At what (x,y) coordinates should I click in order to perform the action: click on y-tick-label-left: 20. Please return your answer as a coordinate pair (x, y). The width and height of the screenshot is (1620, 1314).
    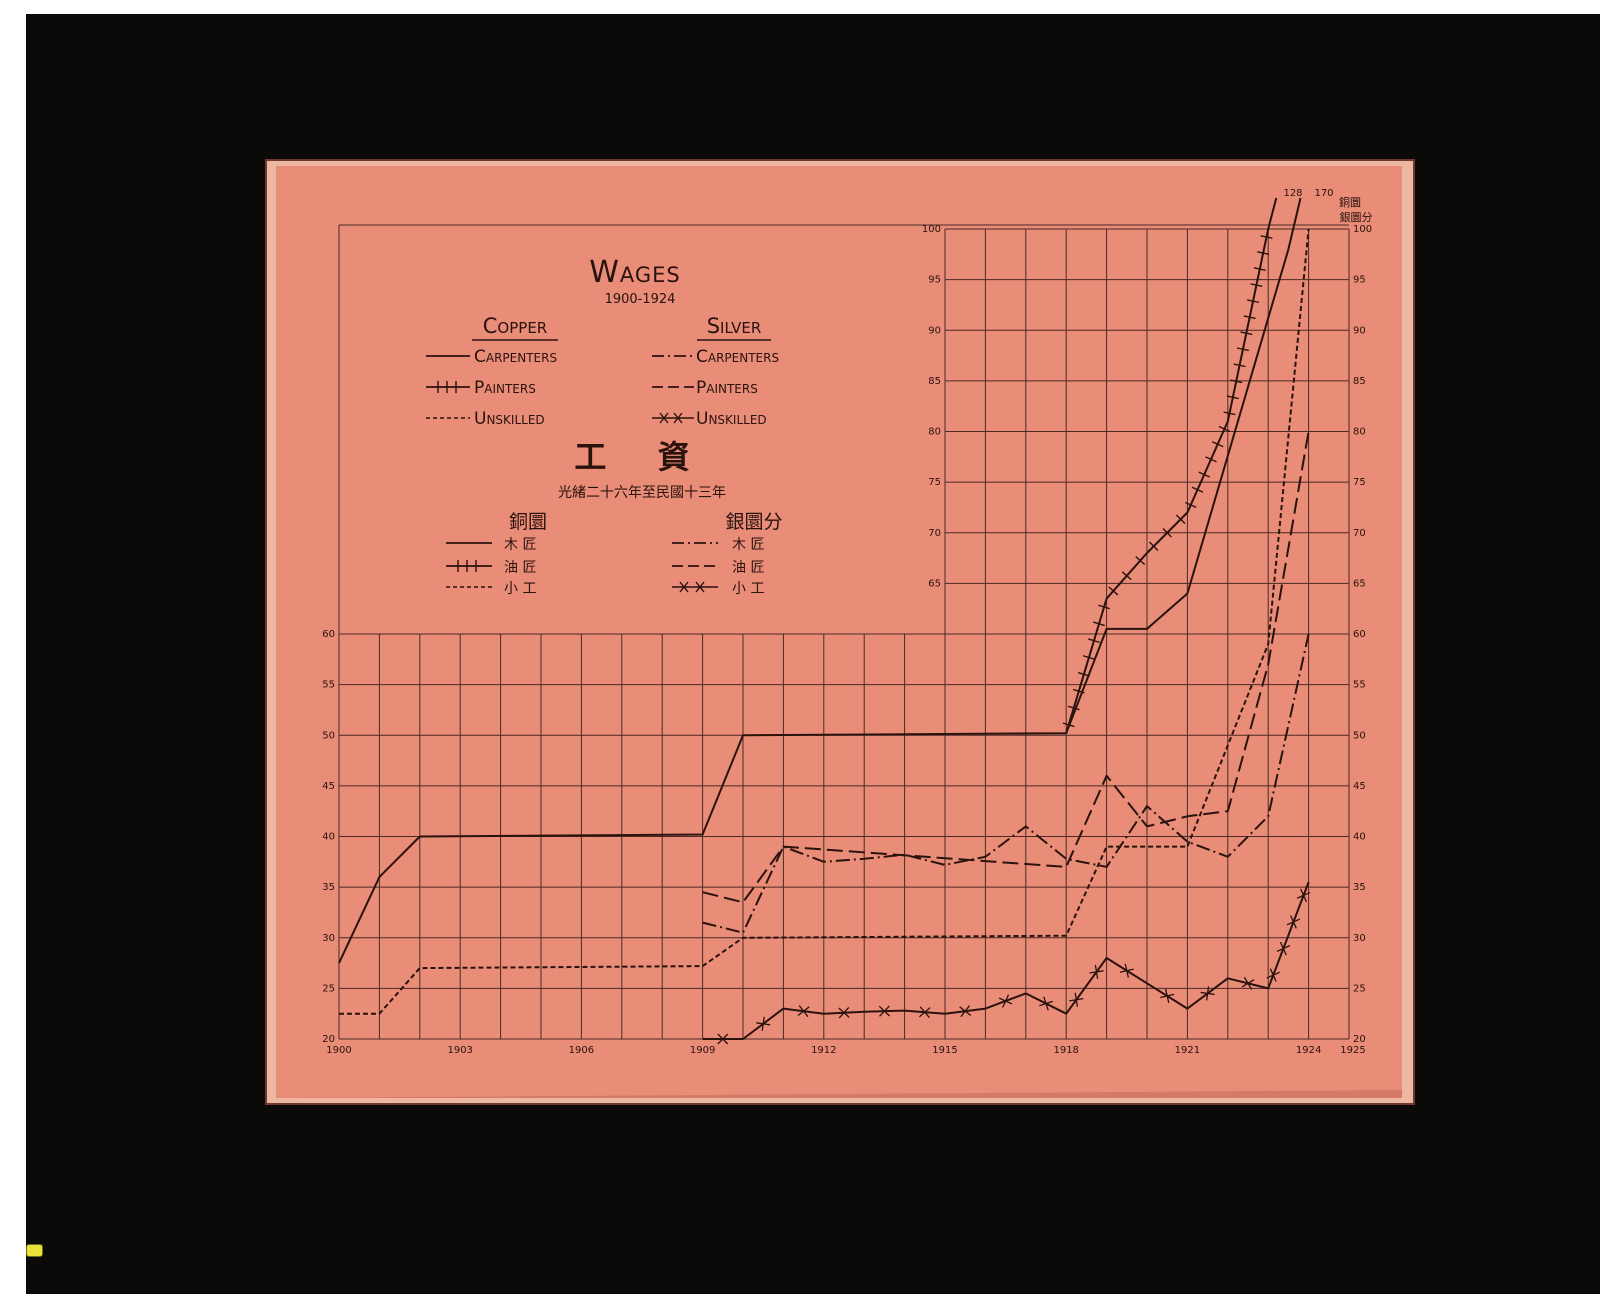
    Looking at the image, I should click on (328, 1039).